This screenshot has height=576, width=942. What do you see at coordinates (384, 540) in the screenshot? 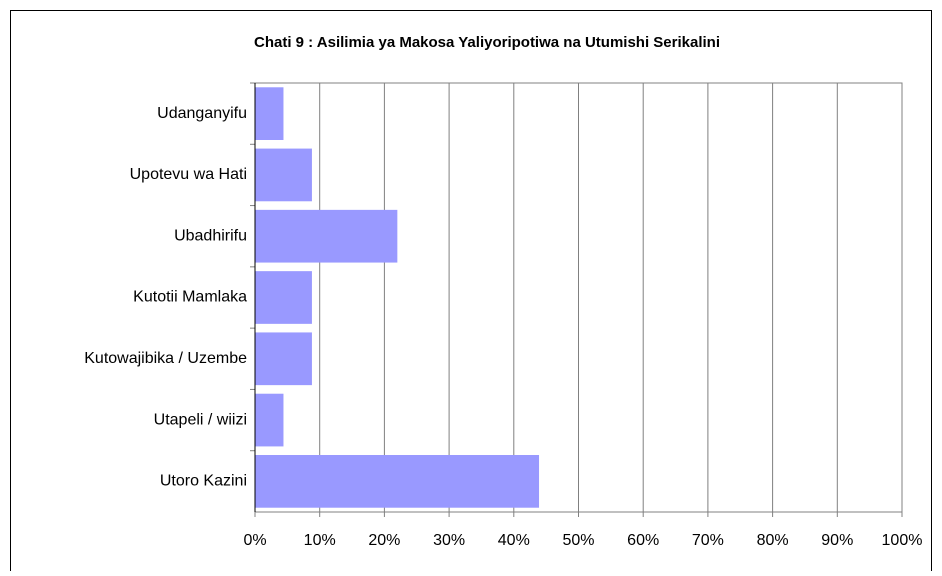
I see `x-tick-label: 20%` at bounding box center [384, 540].